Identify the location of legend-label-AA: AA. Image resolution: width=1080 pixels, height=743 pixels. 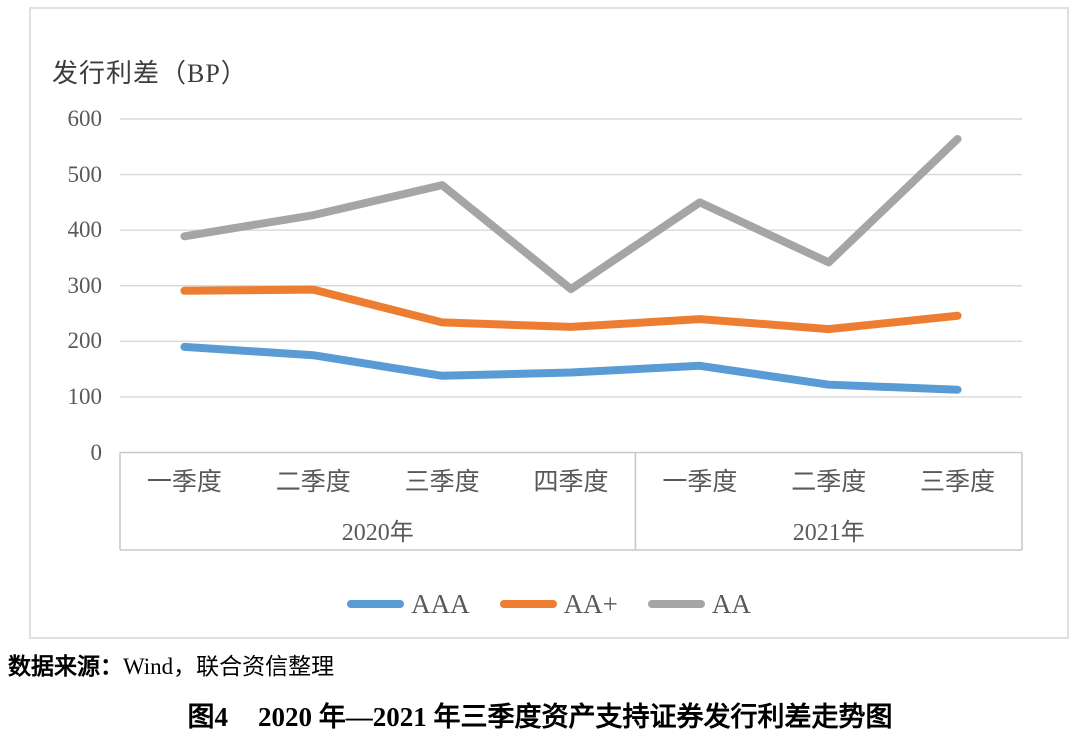
(731, 604).